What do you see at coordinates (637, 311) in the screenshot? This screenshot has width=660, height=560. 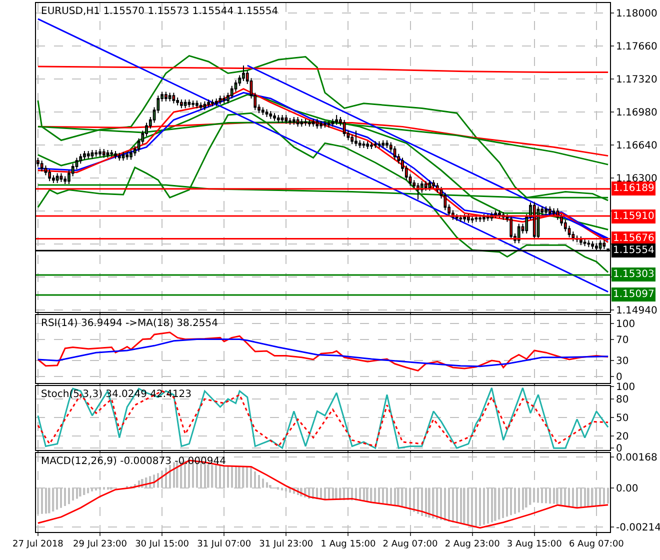 I see `y-tick-label: 1.14940` at bounding box center [637, 311].